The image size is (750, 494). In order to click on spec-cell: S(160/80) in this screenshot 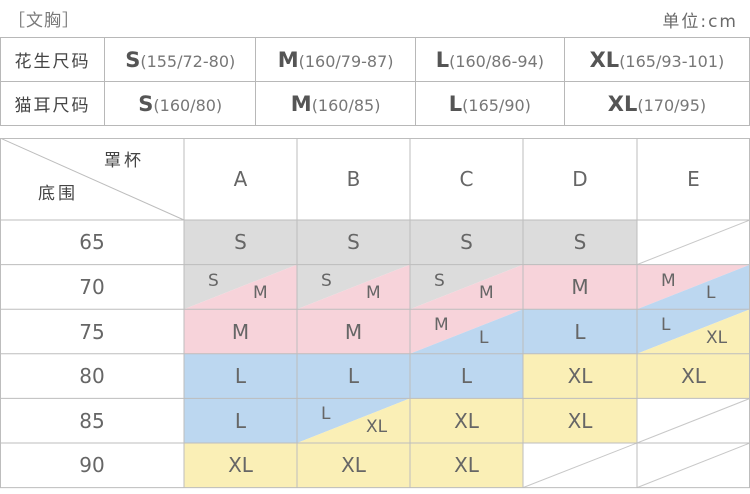, I will do `click(180, 103)`.